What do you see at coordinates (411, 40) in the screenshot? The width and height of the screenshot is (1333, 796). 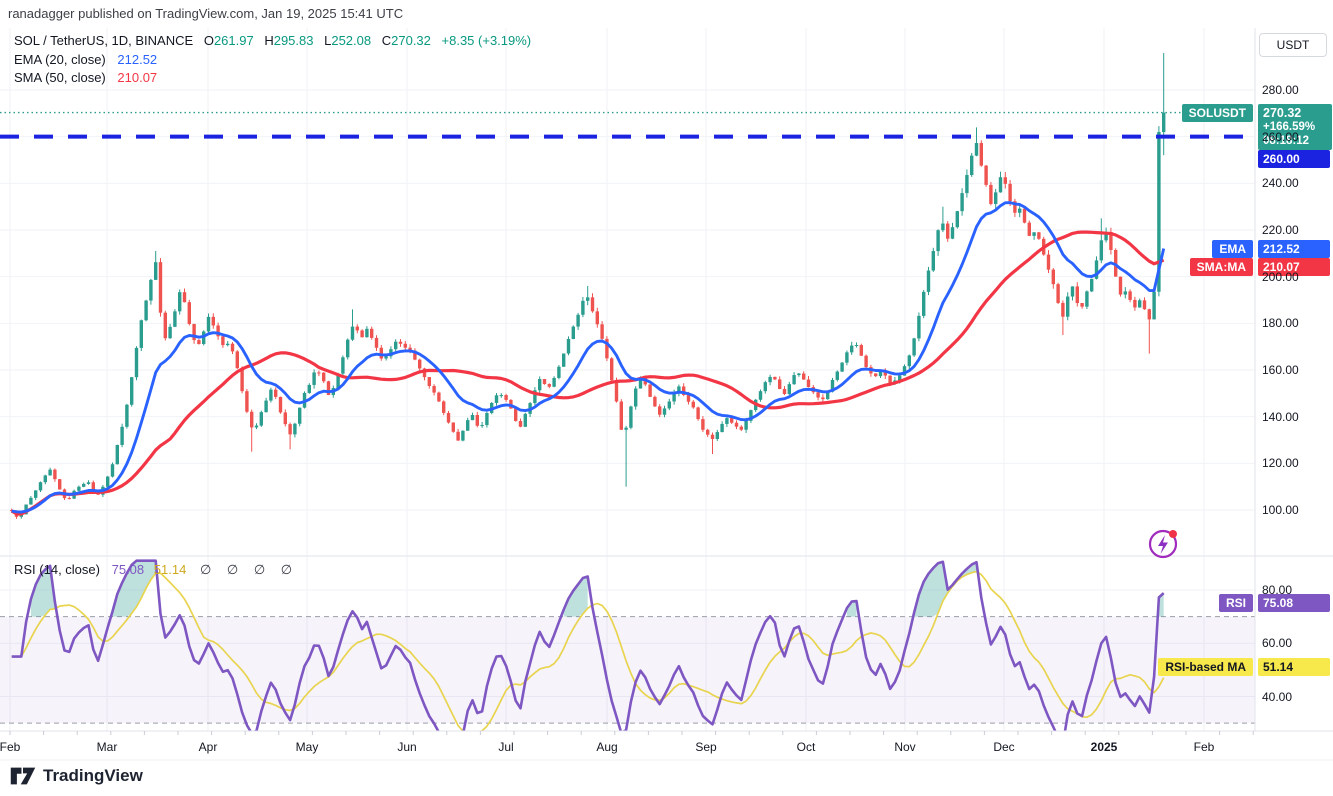 I see `ohlc-close-value: 270.32` at bounding box center [411, 40].